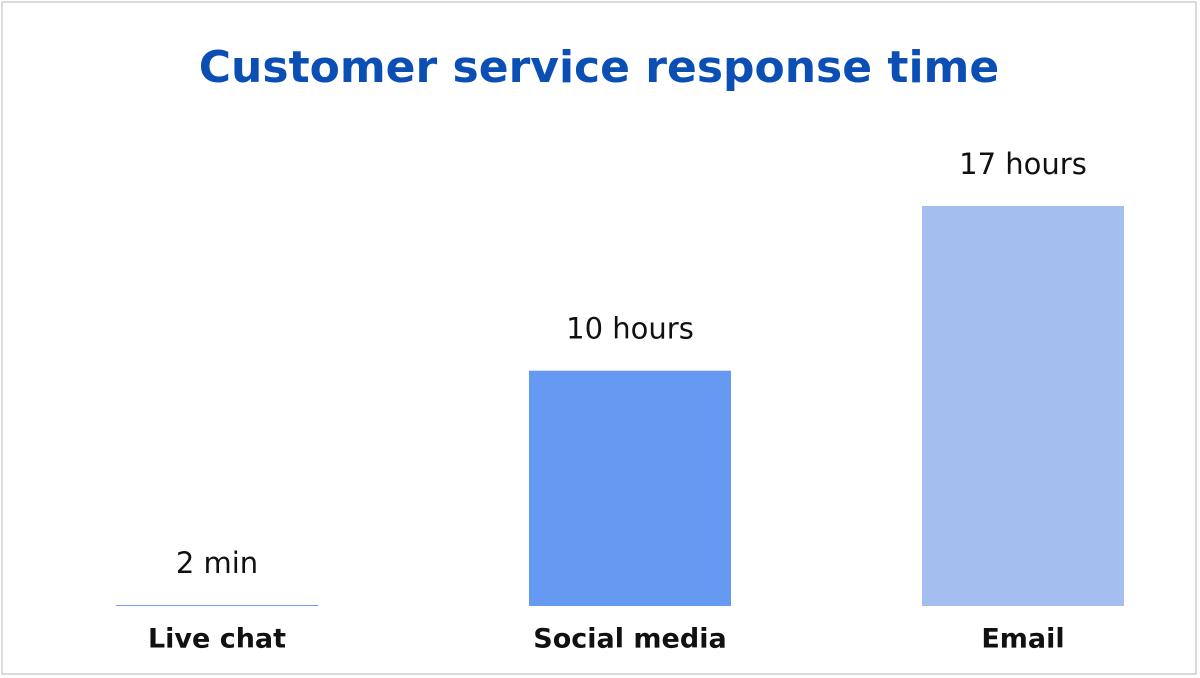 This screenshot has height=678, width=1200. Describe the element at coordinates (217, 639) in the screenshot. I see `category-label: Live chat` at that location.